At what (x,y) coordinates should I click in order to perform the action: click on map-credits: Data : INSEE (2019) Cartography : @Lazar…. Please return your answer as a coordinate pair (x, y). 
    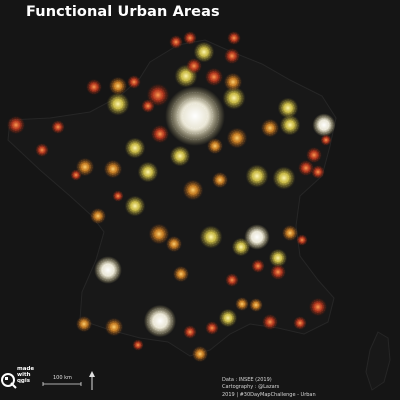
    Looking at the image, I should click on (269, 388).